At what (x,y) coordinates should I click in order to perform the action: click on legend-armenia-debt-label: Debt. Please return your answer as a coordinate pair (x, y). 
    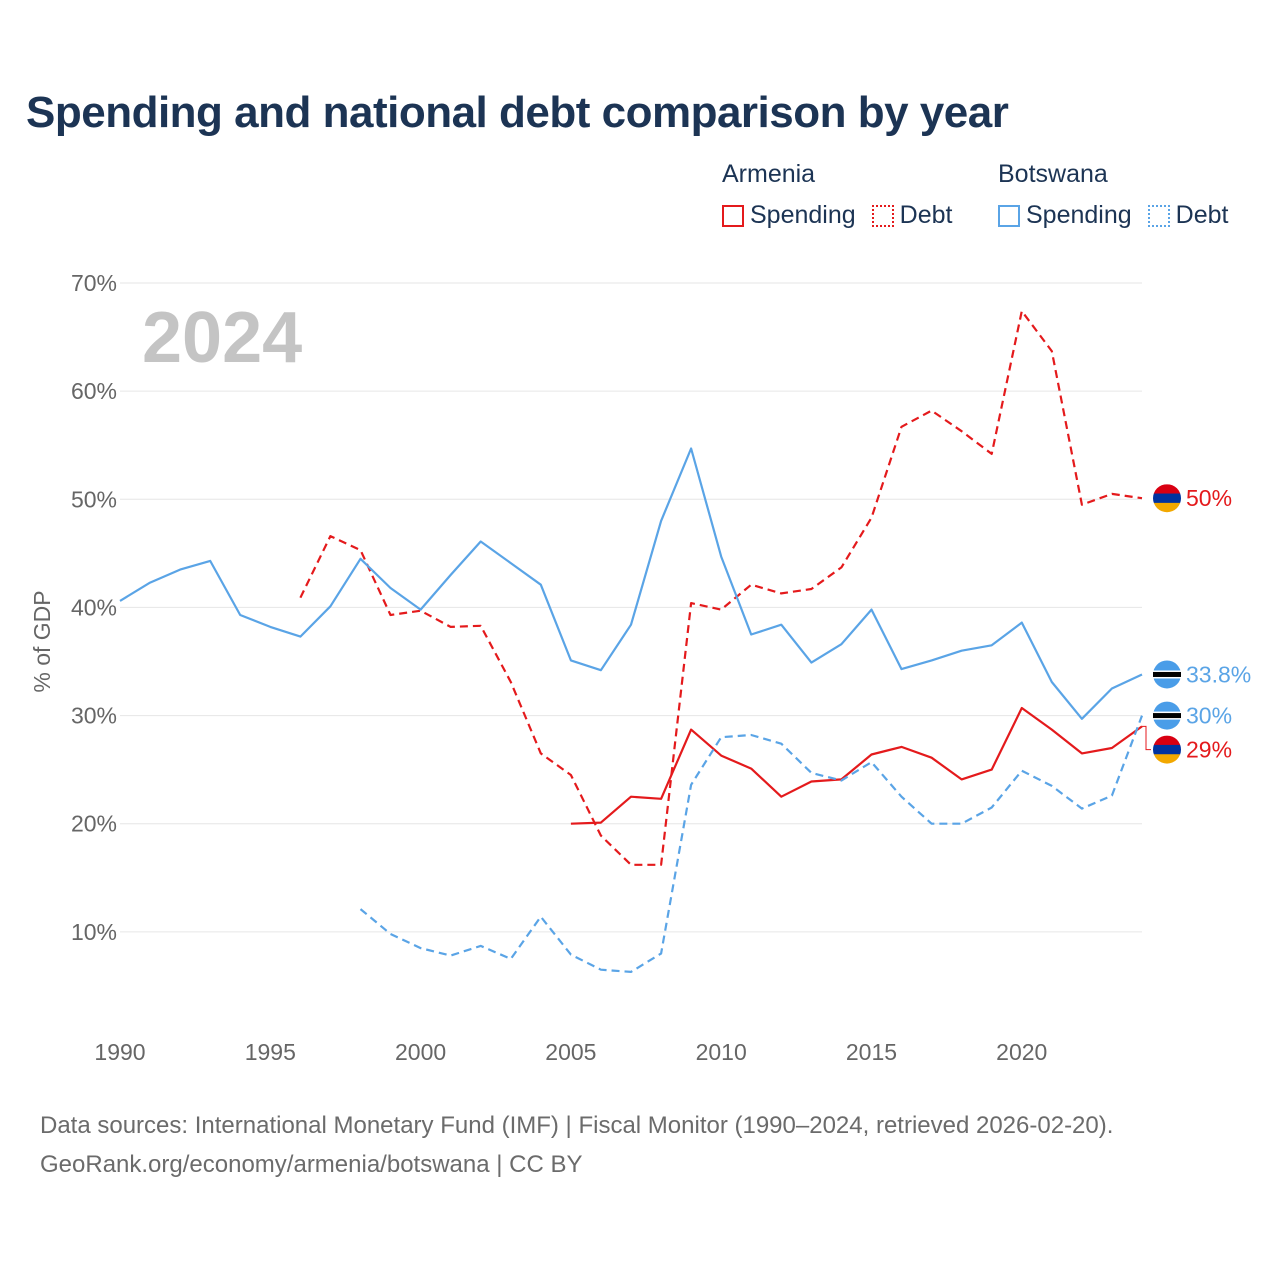
    Looking at the image, I should click on (926, 215).